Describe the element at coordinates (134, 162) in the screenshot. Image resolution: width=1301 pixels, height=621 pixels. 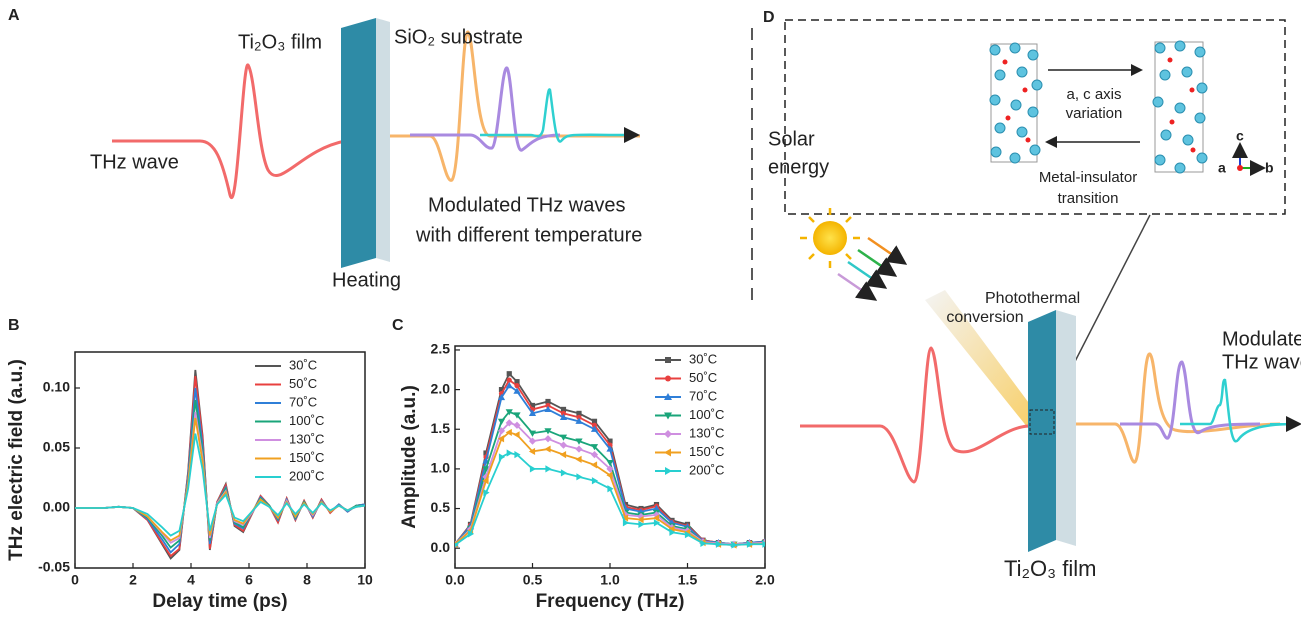
I see `label: THz wave` at that location.